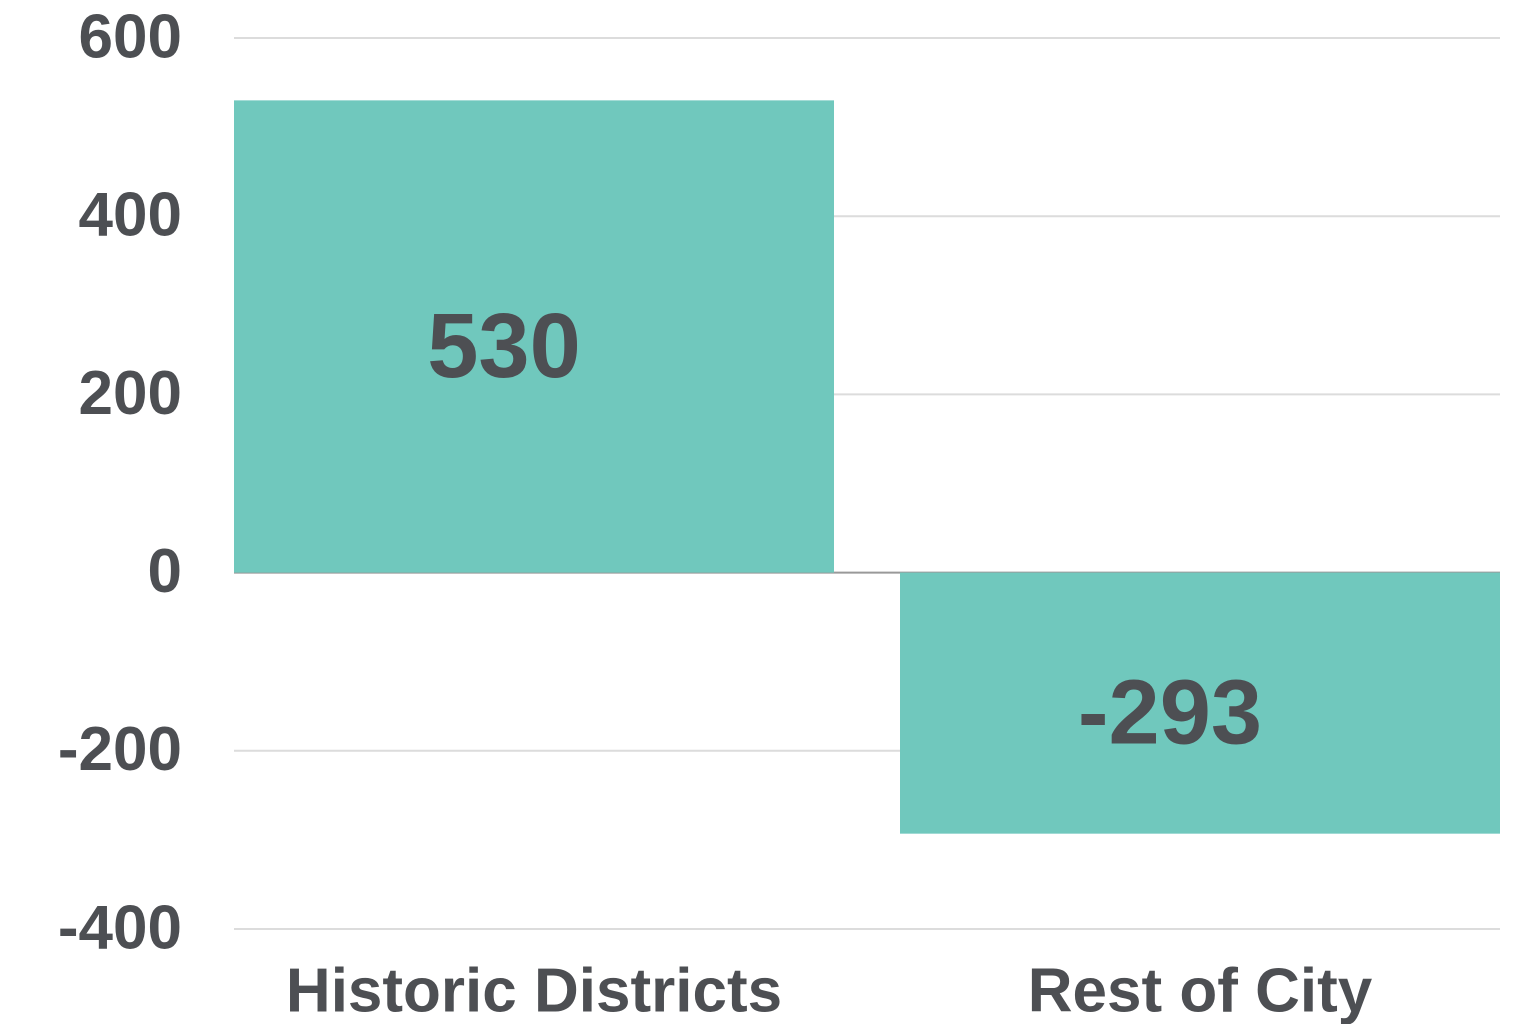  I want to click on x-tick-label: Historic Districts, so click(534, 990).